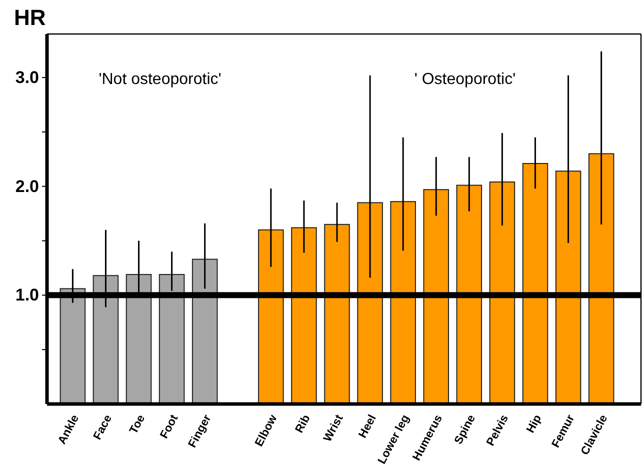  What do you see at coordinates (534, 424) in the screenshot?
I see `x-tick-label: Hip` at bounding box center [534, 424].